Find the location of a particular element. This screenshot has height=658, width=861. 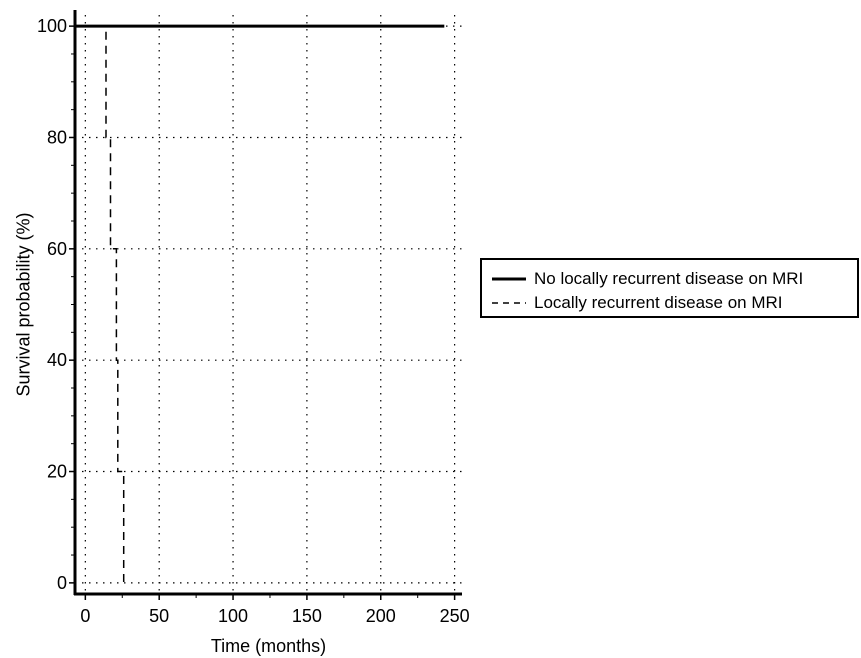

x-tick-label: 50 is located at coordinates (159, 616).